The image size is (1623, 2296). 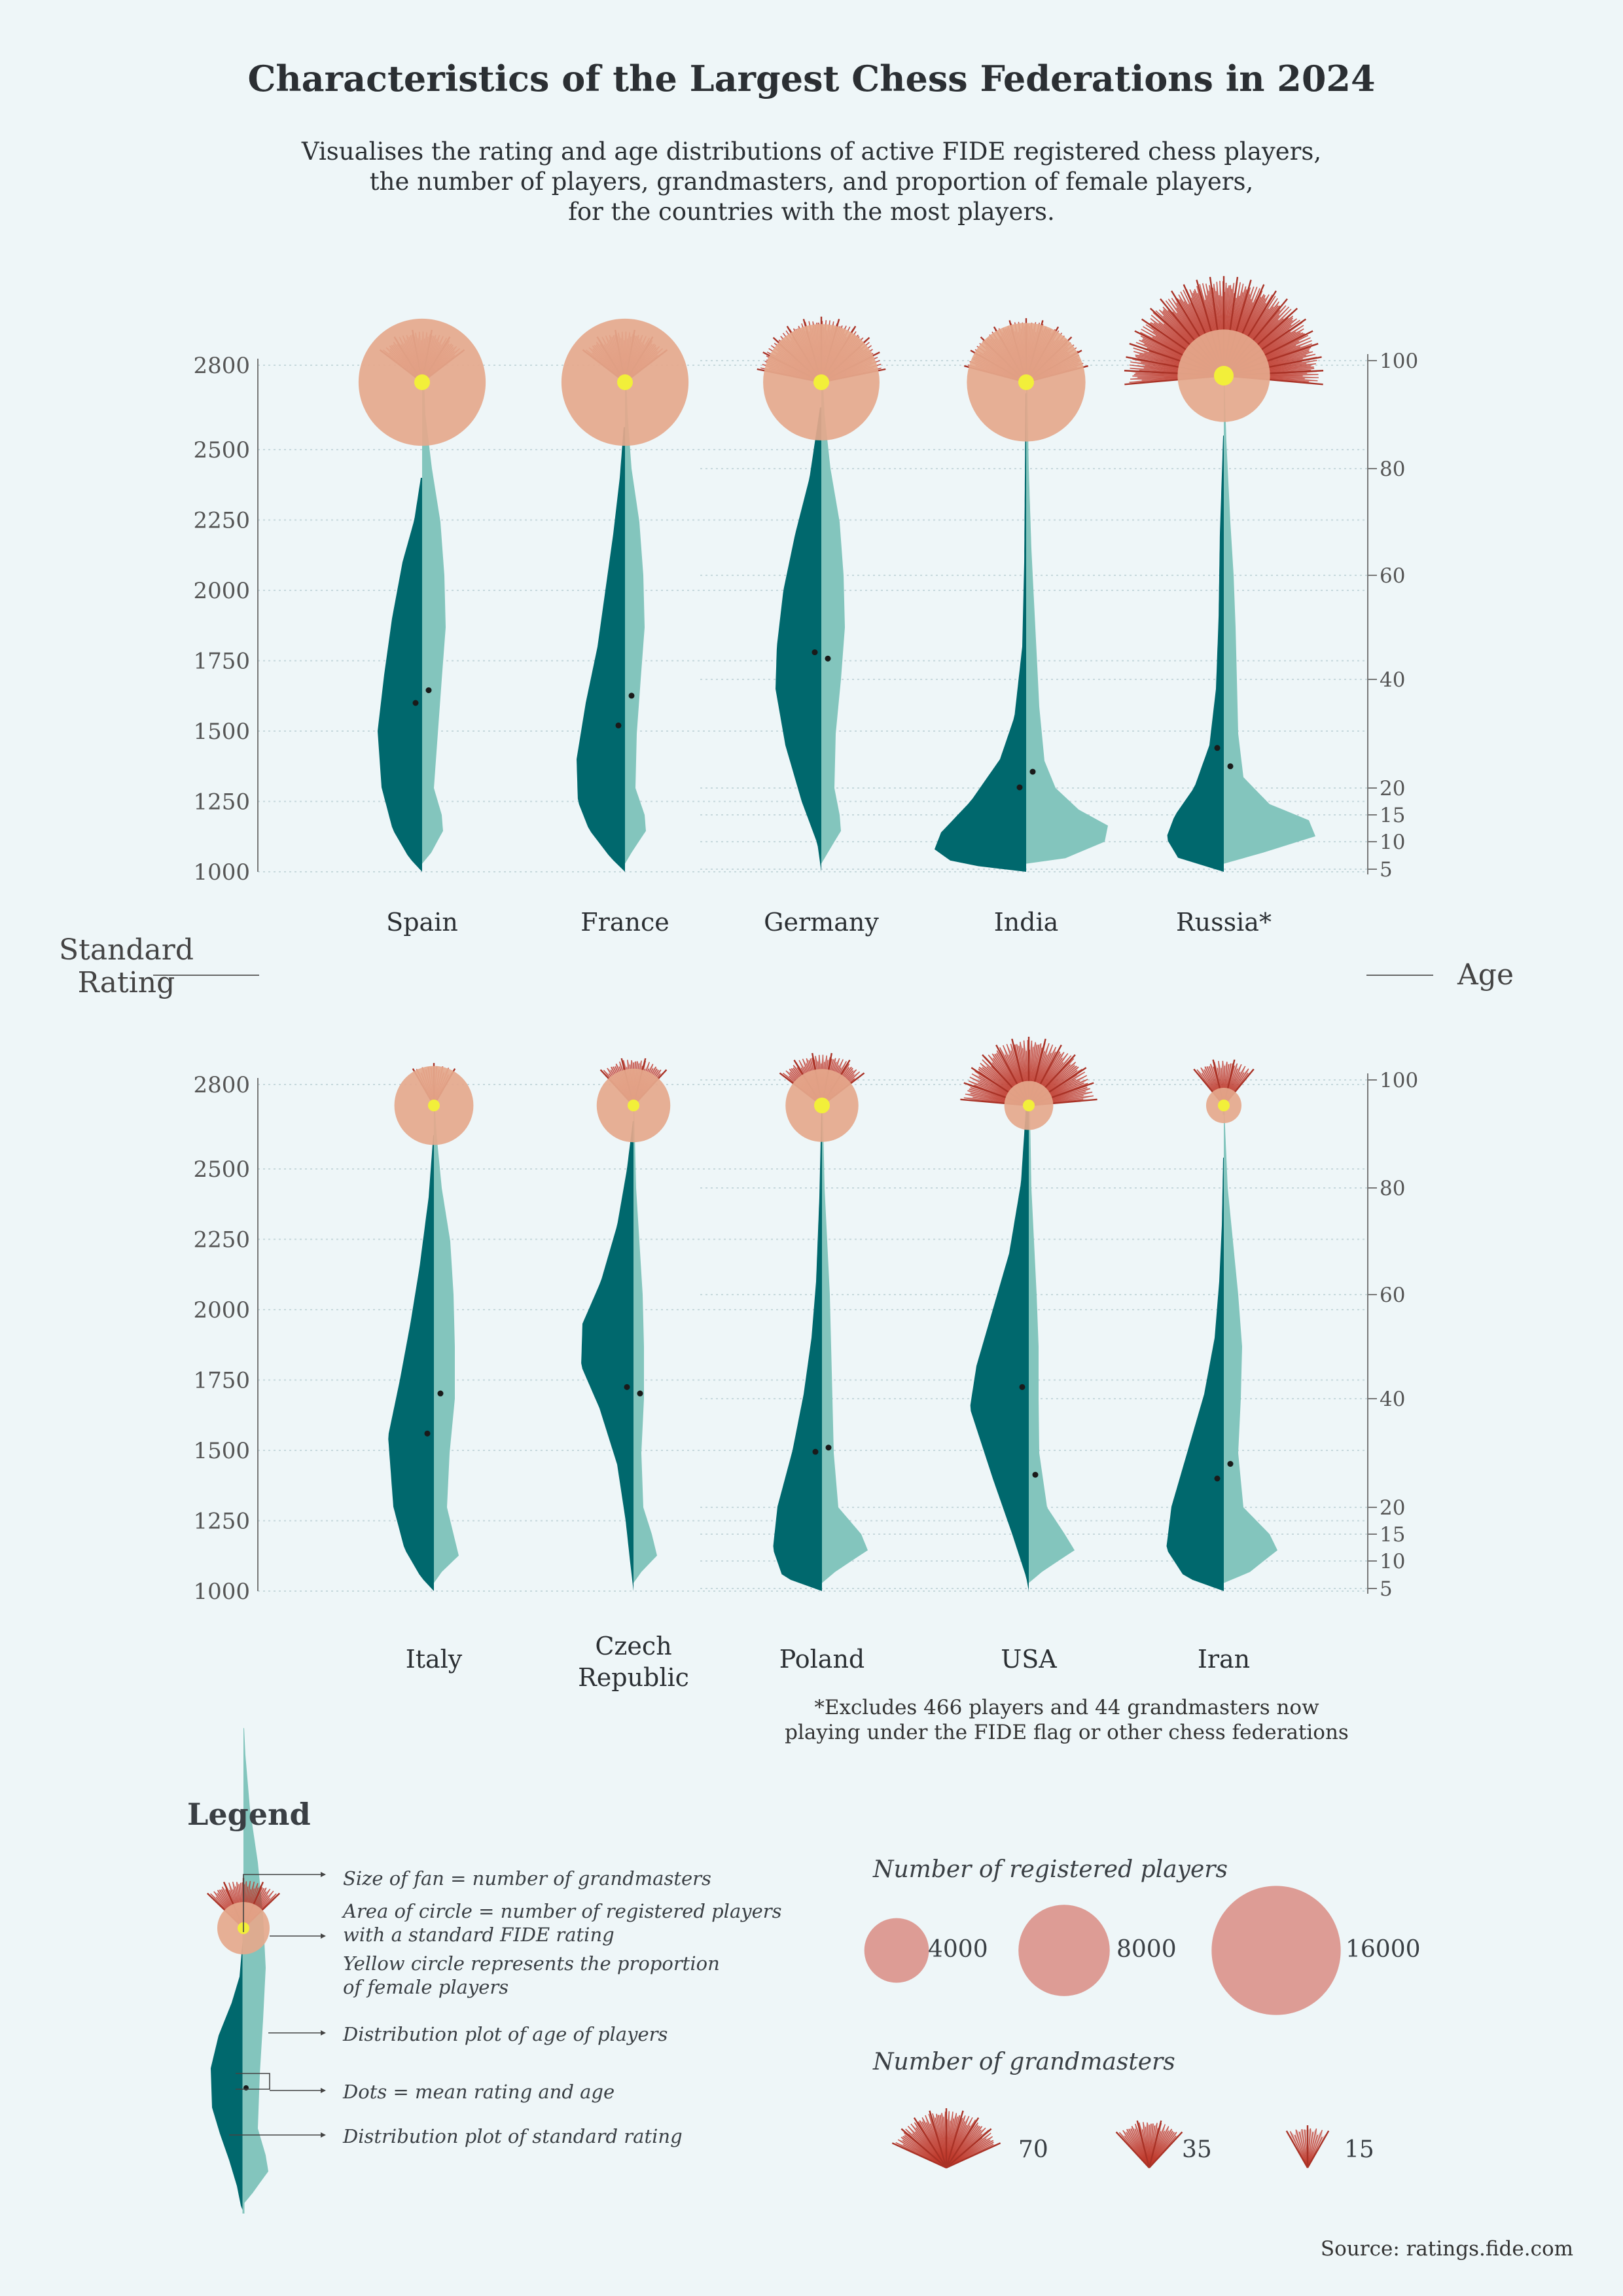 What do you see at coordinates (479, 1935) in the screenshot?
I see `legend-note-circle-2: with a standard FIDE rating` at bounding box center [479, 1935].